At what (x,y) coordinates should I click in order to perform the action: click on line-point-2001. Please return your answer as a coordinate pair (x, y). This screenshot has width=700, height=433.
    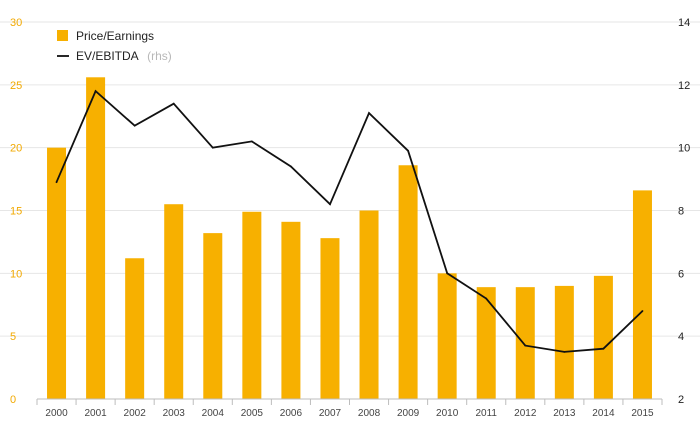
    Looking at the image, I should click on (95, 91).